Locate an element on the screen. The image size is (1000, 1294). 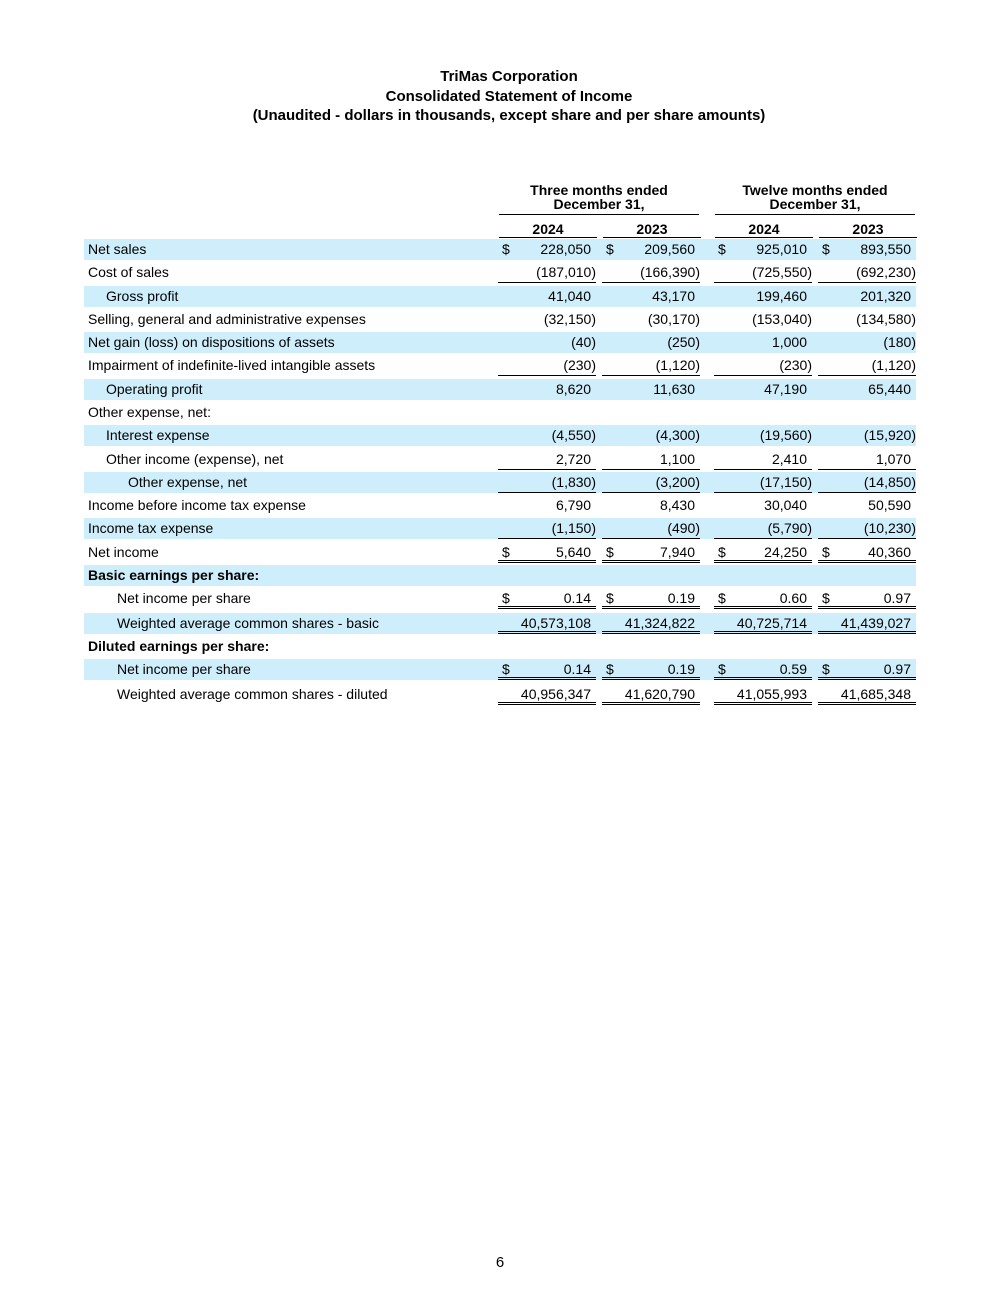
cell-q4-2024: (230) is located at coordinates (547, 365).